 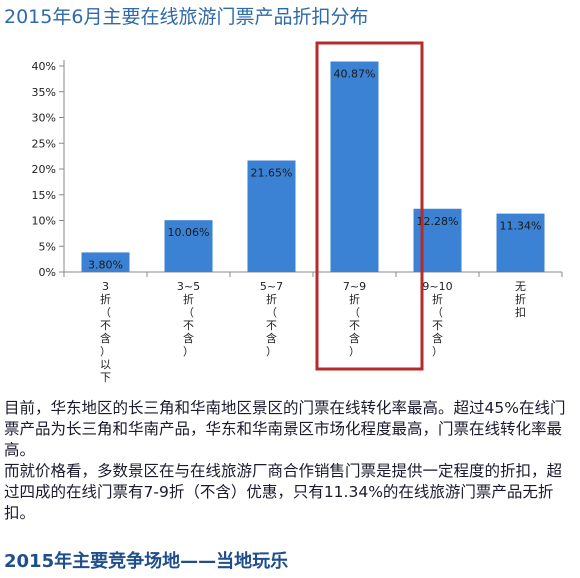 What do you see at coordinates (146, 561) in the screenshot?
I see `section-title: 2015年主要竞争场地——当地玩乐` at bounding box center [146, 561].